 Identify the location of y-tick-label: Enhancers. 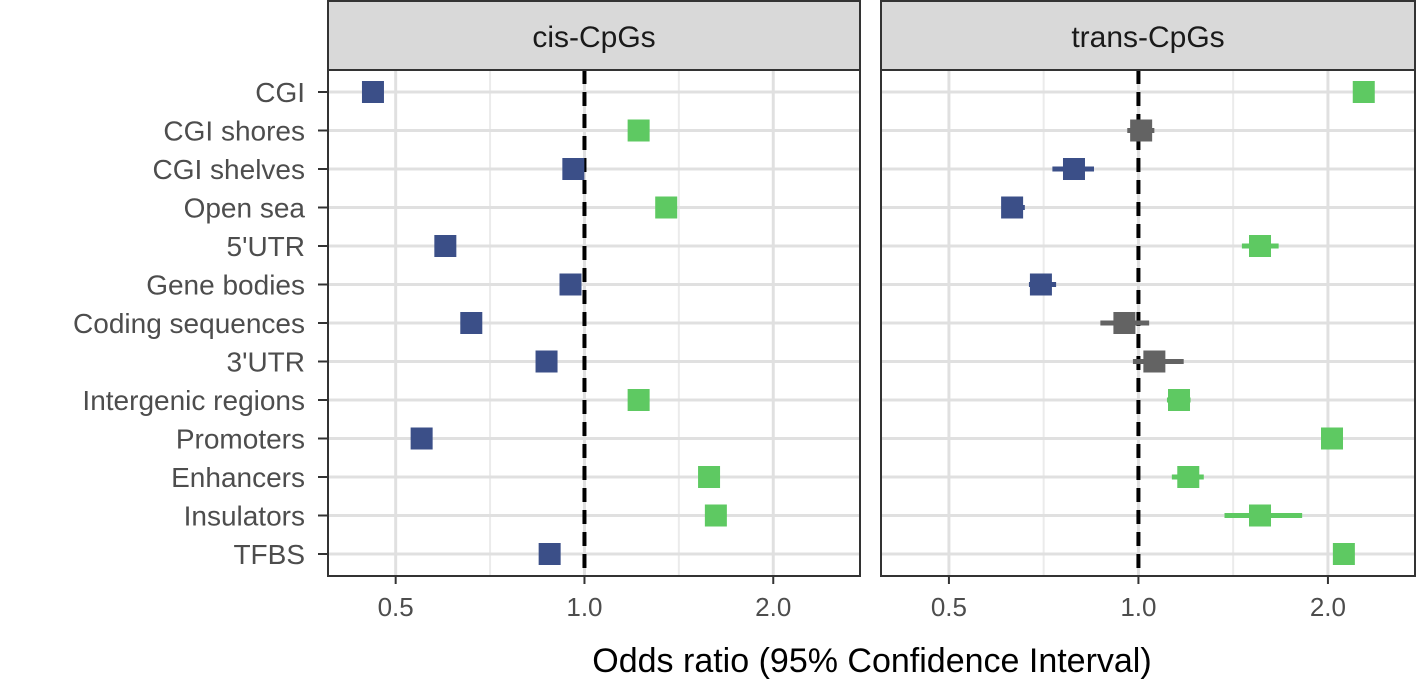
(238, 477).